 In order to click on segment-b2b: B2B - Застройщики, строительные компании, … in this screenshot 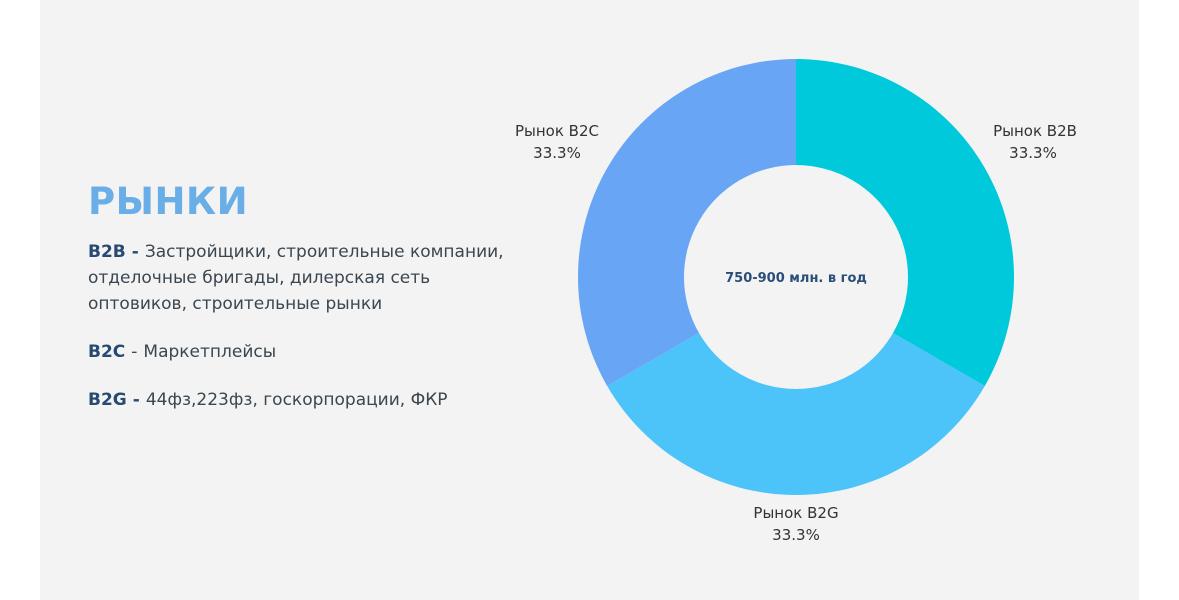, I will do `click(303, 278)`.